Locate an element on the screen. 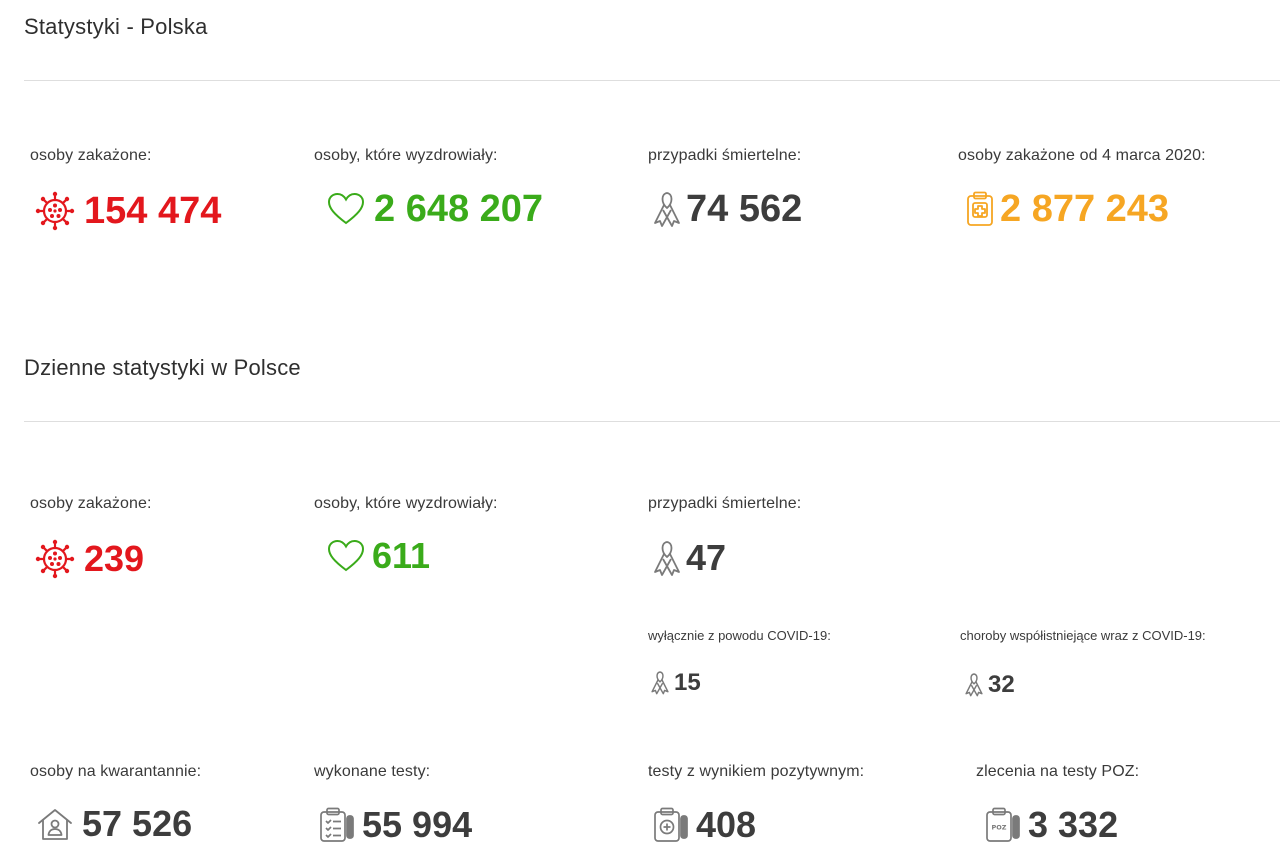 This screenshot has height=849, width=1280. stat-deaths-covid-only: 15 is located at coordinates (675, 682).